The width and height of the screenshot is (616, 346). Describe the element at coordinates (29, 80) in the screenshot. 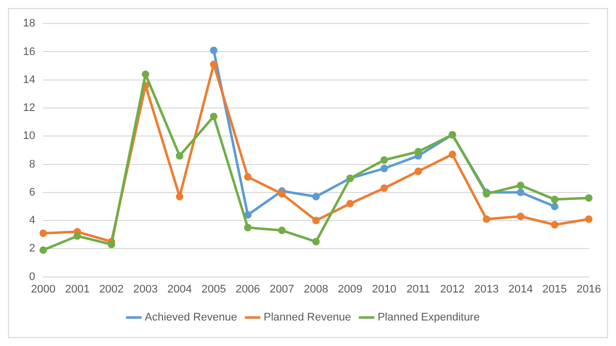

I see `y-tick-label: 14` at that location.